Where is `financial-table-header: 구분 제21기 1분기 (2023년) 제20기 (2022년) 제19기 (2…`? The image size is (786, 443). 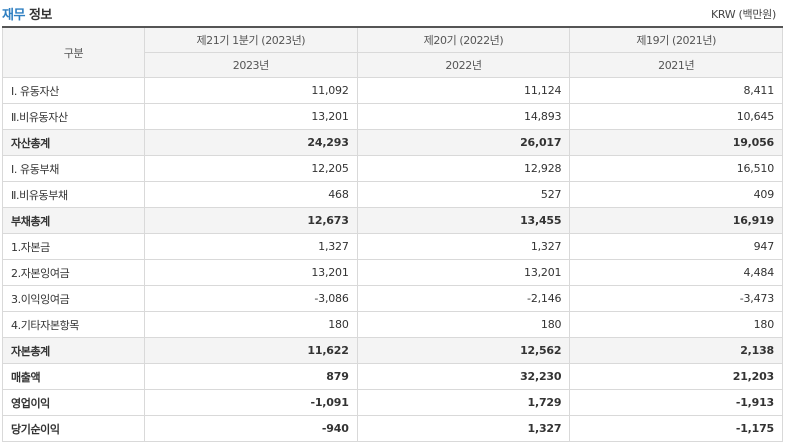
financial-table-header: 구분 제21기 1분기 (2023년) 제20기 (2022년) 제19기 (2… is located at coordinates (392, 52).